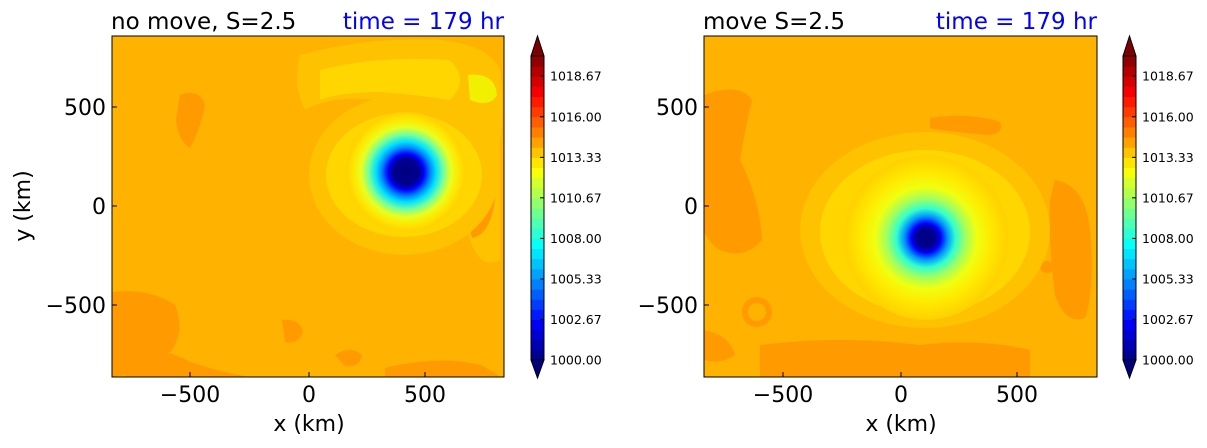 Image resolution: width=1207 pixels, height=448 pixels. What do you see at coordinates (203, 22) in the screenshot?
I see `panel-title: no move, S=2.5` at bounding box center [203, 22].